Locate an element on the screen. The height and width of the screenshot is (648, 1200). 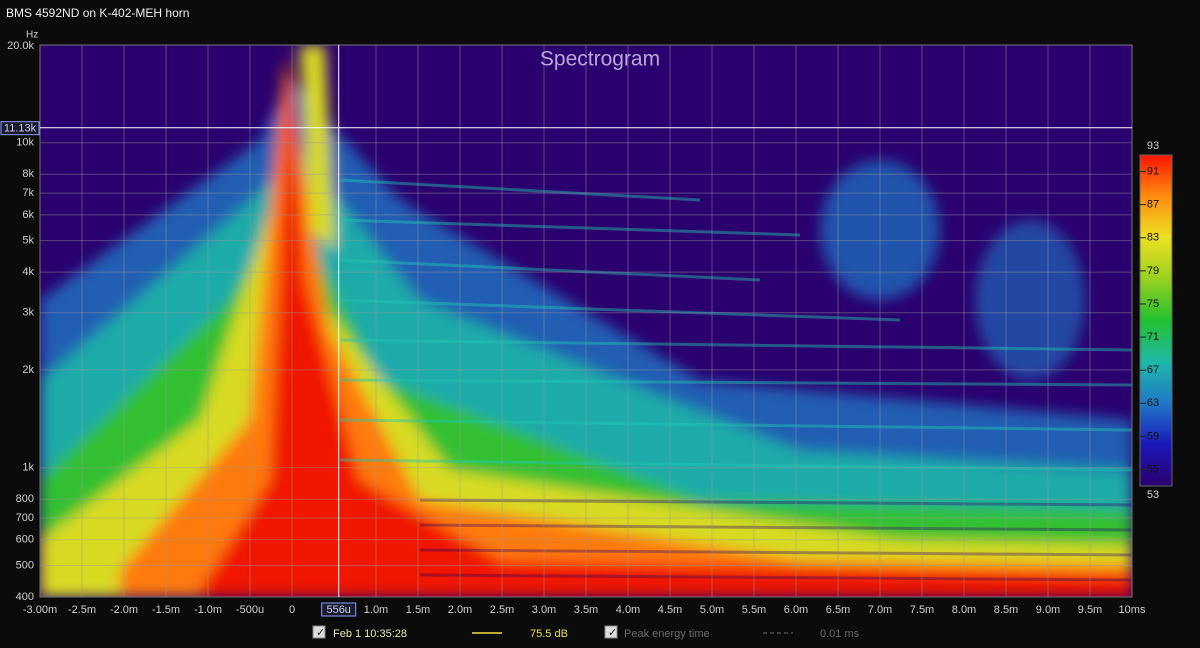
y-tick-label: 4k is located at coordinates (28, 272).